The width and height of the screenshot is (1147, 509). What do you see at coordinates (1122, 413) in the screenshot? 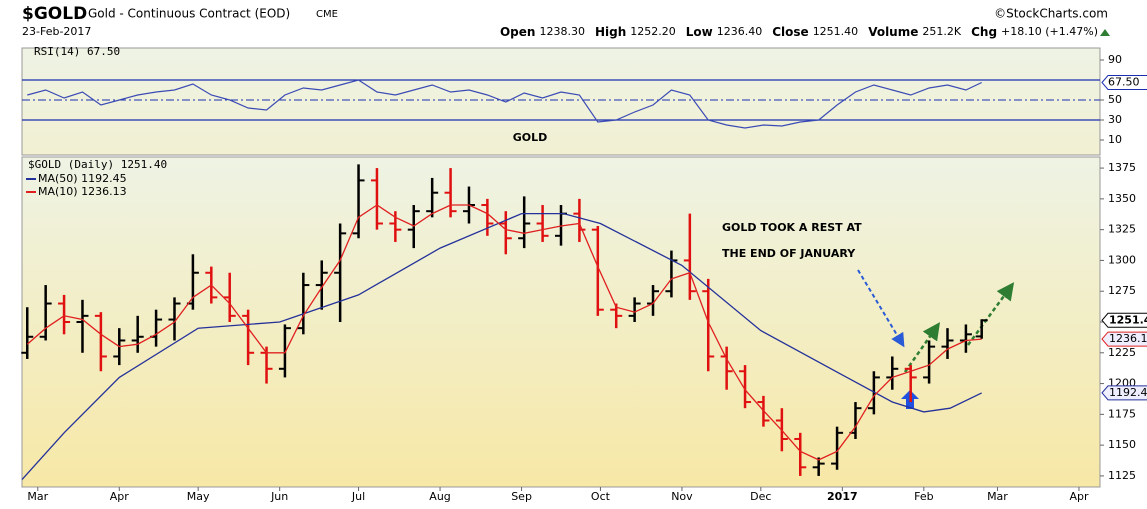
I see `y-tick-label: 1175` at bounding box center [1122, 413].